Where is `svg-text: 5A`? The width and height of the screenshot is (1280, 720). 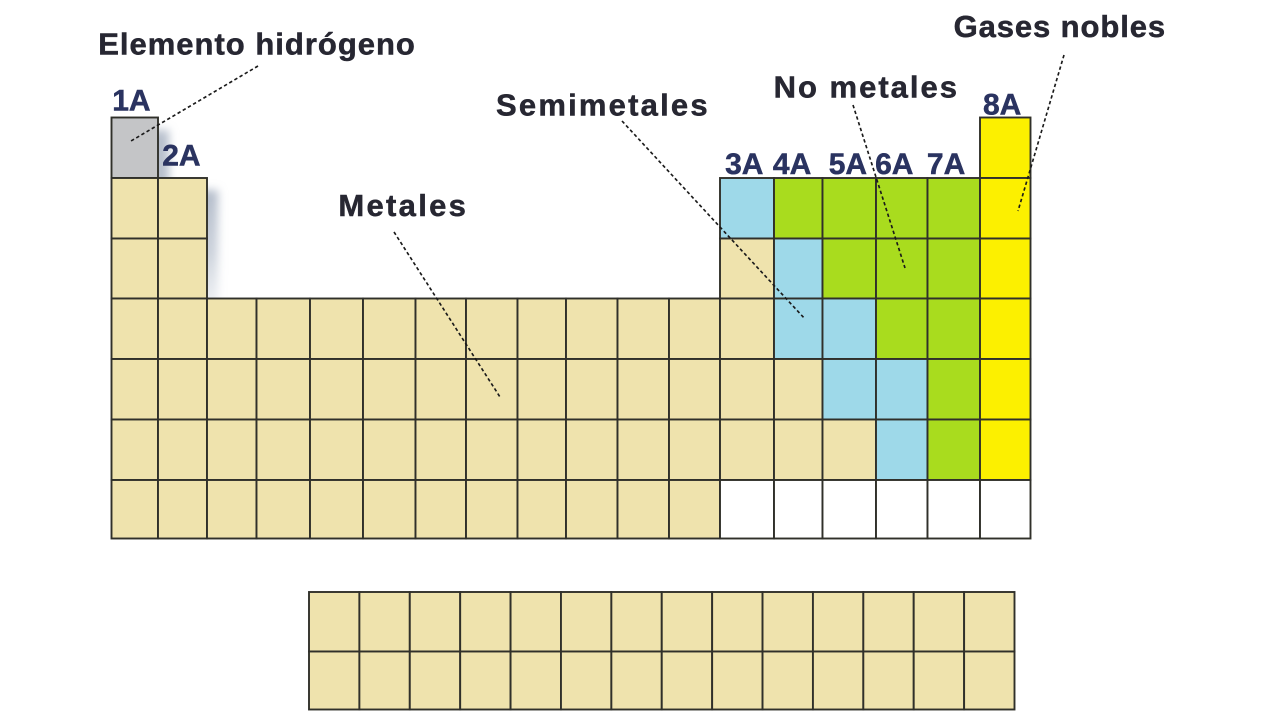
svg-text: 5A is located at coordinates (848, 164).